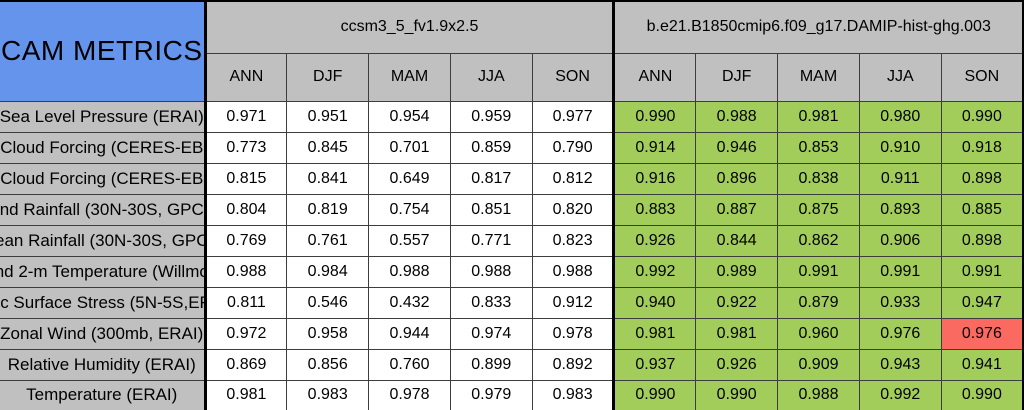 The width and height of the screenshot is (1024, 410). What do you see at coordinates (818, 209) in the screenshot?
I see `metric-value-cell: 0.875` at bounding box center [818, 209].